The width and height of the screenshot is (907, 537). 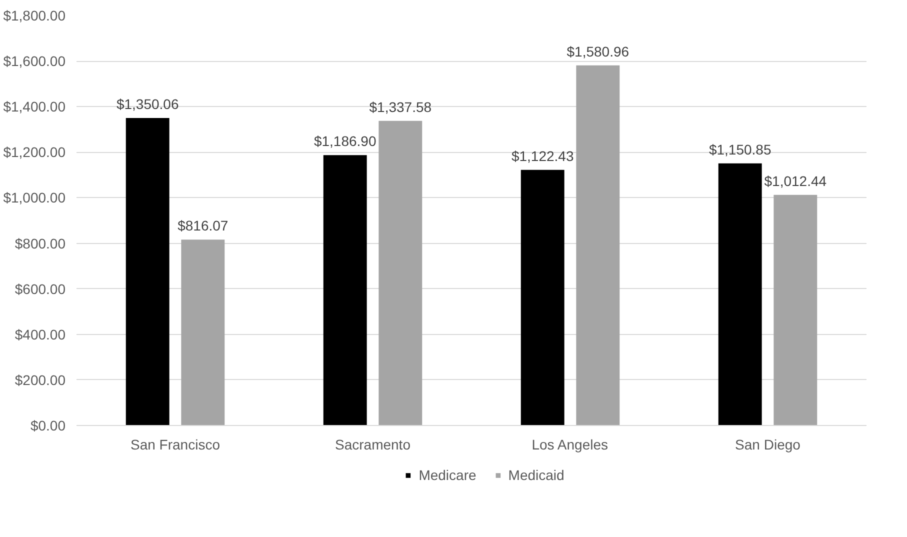 I want to click on y-tick-label: $1,800.00, so click(x=34, y=16).